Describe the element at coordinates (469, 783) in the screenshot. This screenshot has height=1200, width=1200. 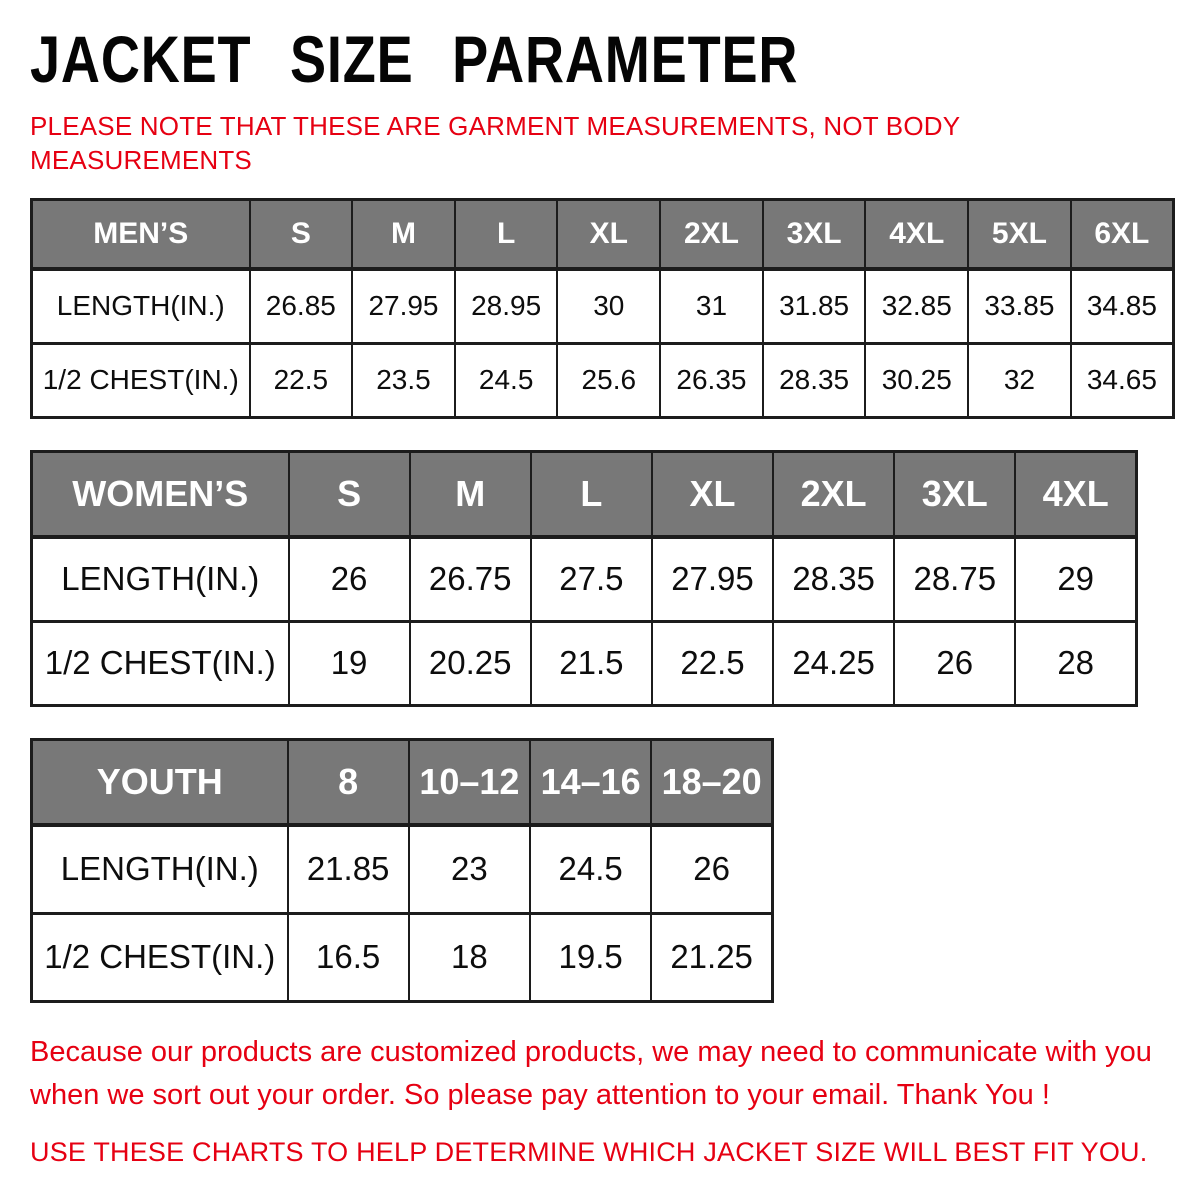
I see `size-column-header: 10–12` at that location.